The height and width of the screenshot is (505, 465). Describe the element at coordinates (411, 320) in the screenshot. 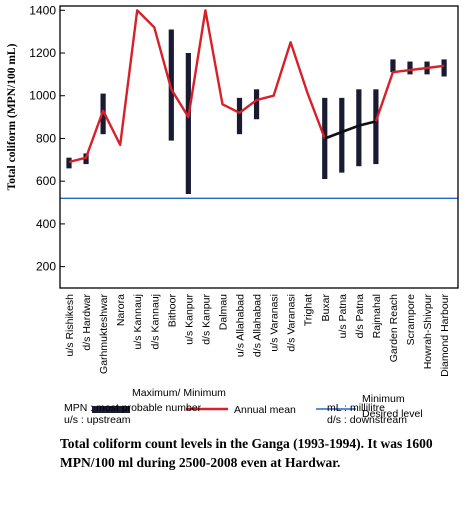

I see `x-category-label: Scrampore` at that location.